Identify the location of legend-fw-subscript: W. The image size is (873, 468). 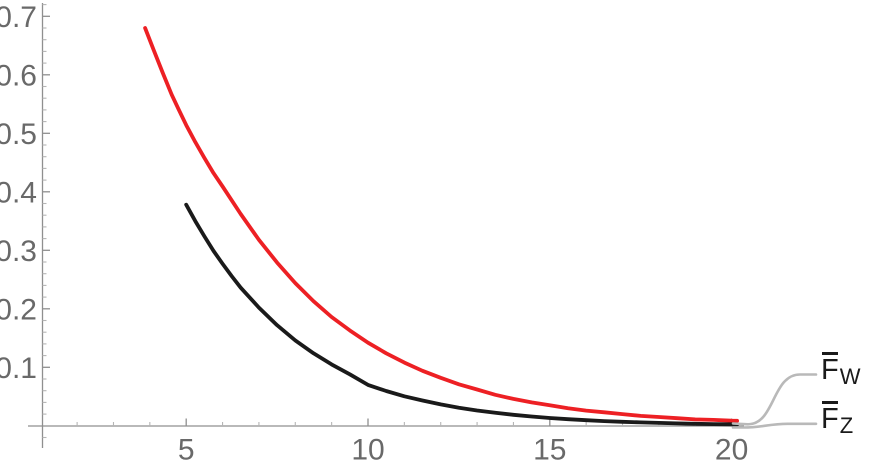
(850, 376).